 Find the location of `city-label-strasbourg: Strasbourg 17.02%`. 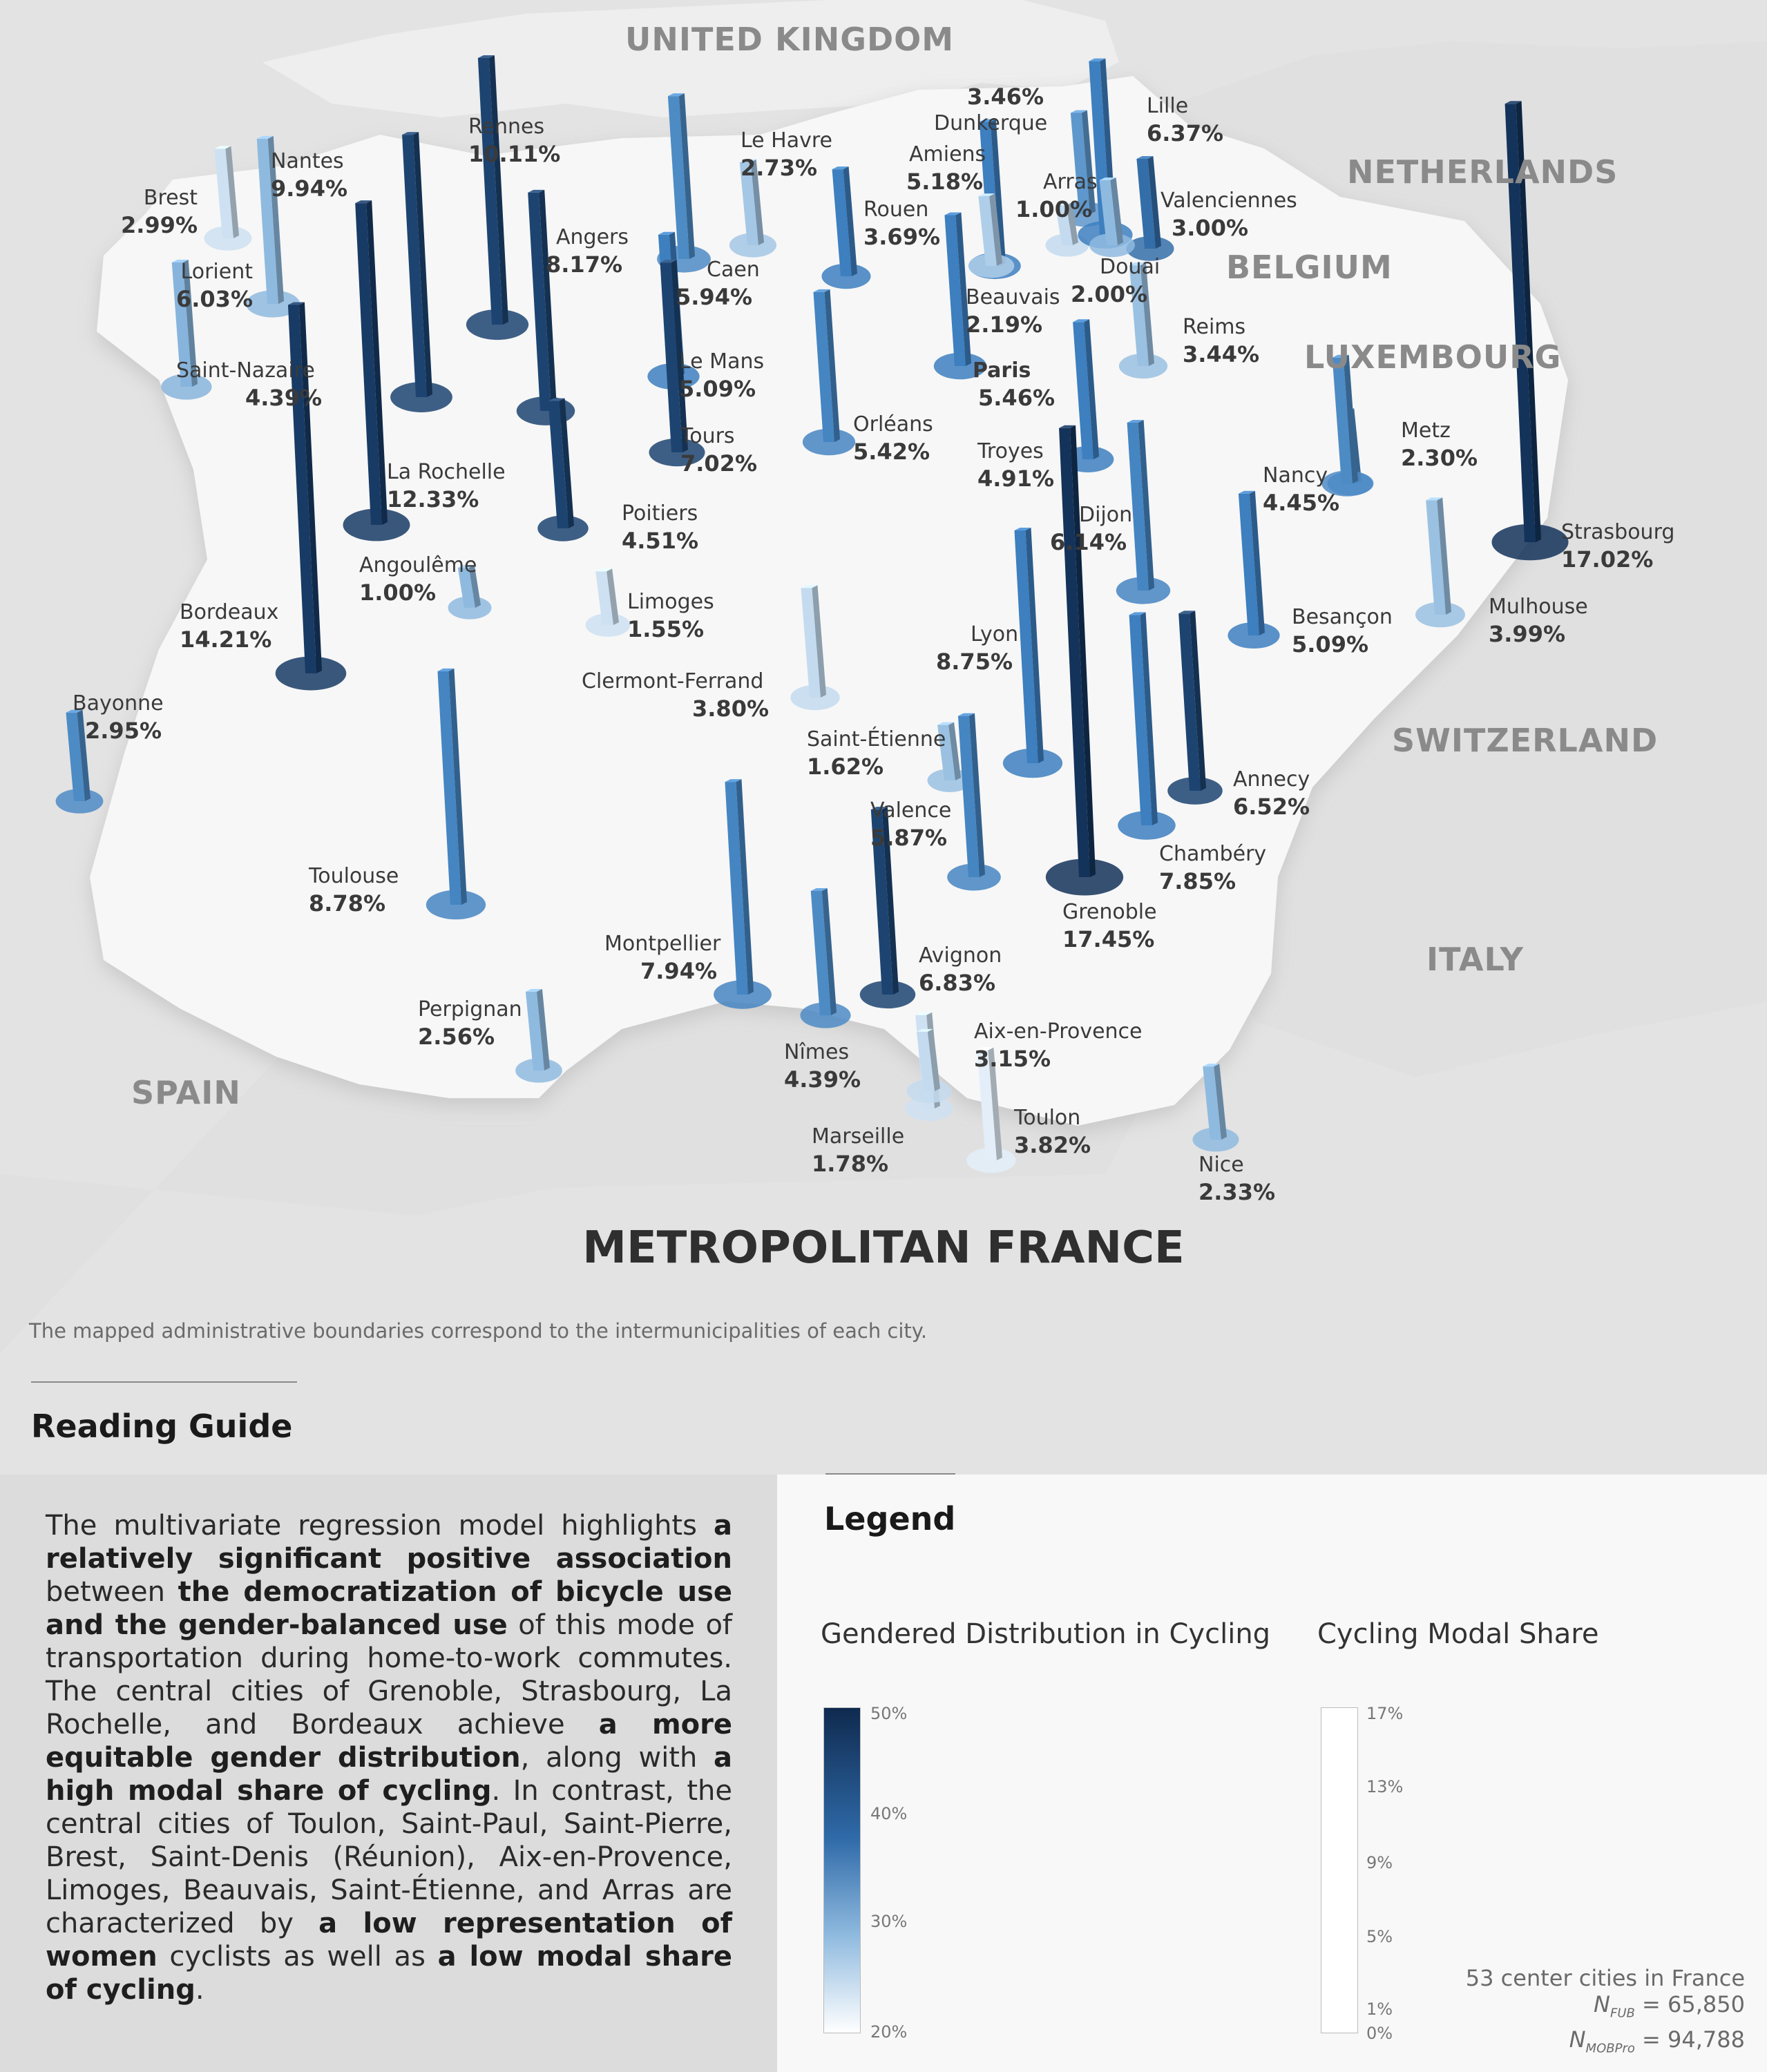

city-label-strasbourg: Strasbourg 17.02% is located at coordinates (1617, 546).